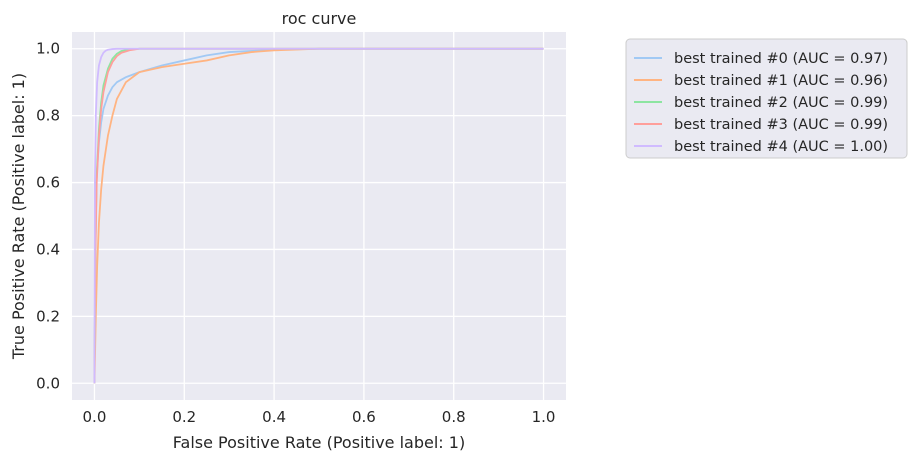 This screenshot has width=915, height=463. Describe the element at coordinates (781, 103) in the screenshot. I see `legend-label-2: best trained #2 (AUC = 0.99)` at that location.